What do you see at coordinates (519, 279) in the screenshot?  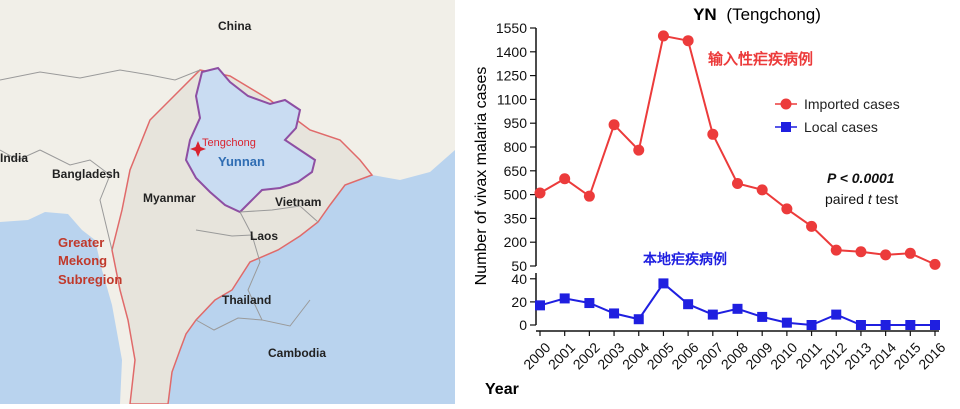 I see `y-tick-label-lower: 40` at bounding box center [519, 279].